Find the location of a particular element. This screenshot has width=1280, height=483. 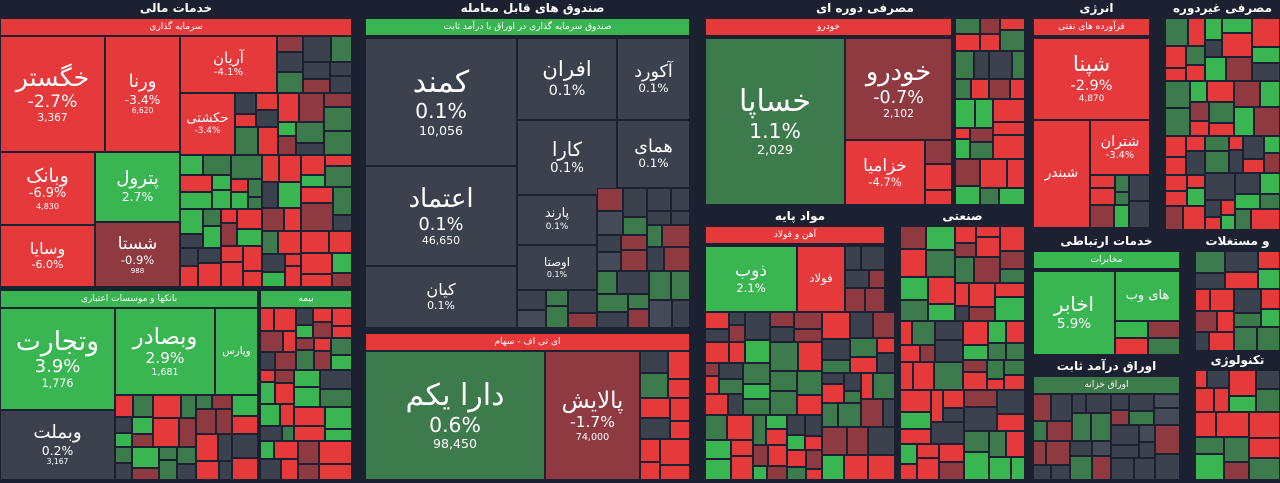

sector-title: خدمات مالی is located at coordinates (176, 8).